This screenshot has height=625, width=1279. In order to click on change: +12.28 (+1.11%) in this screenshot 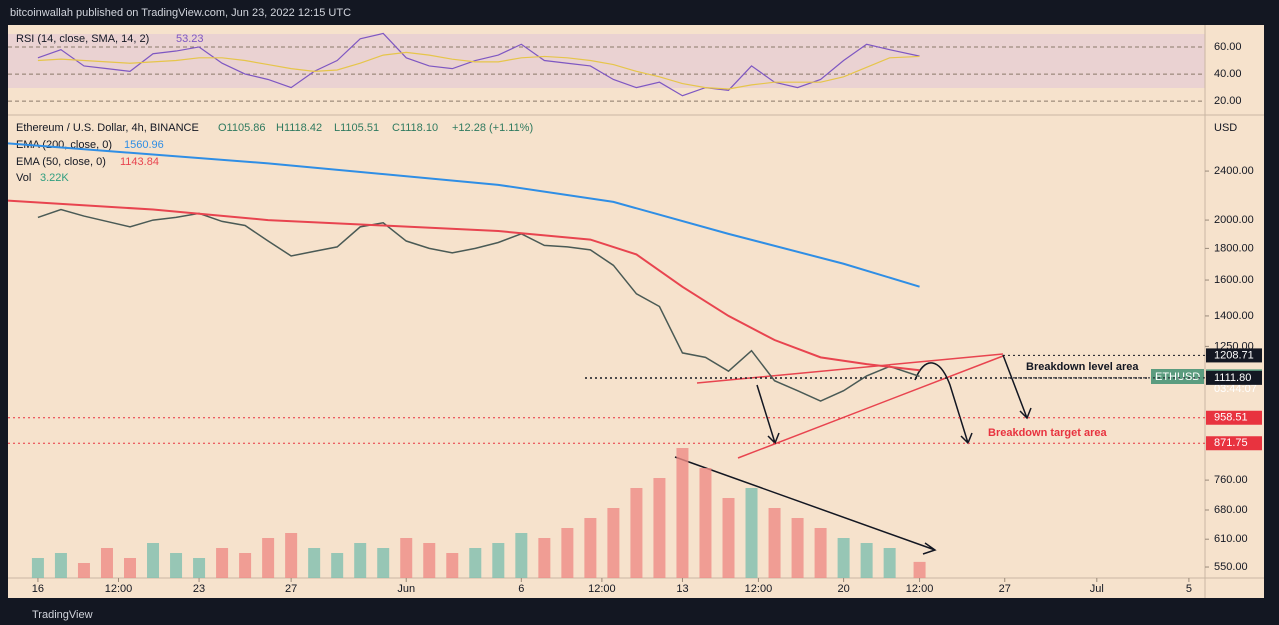, I will do `click(492, 128)`.